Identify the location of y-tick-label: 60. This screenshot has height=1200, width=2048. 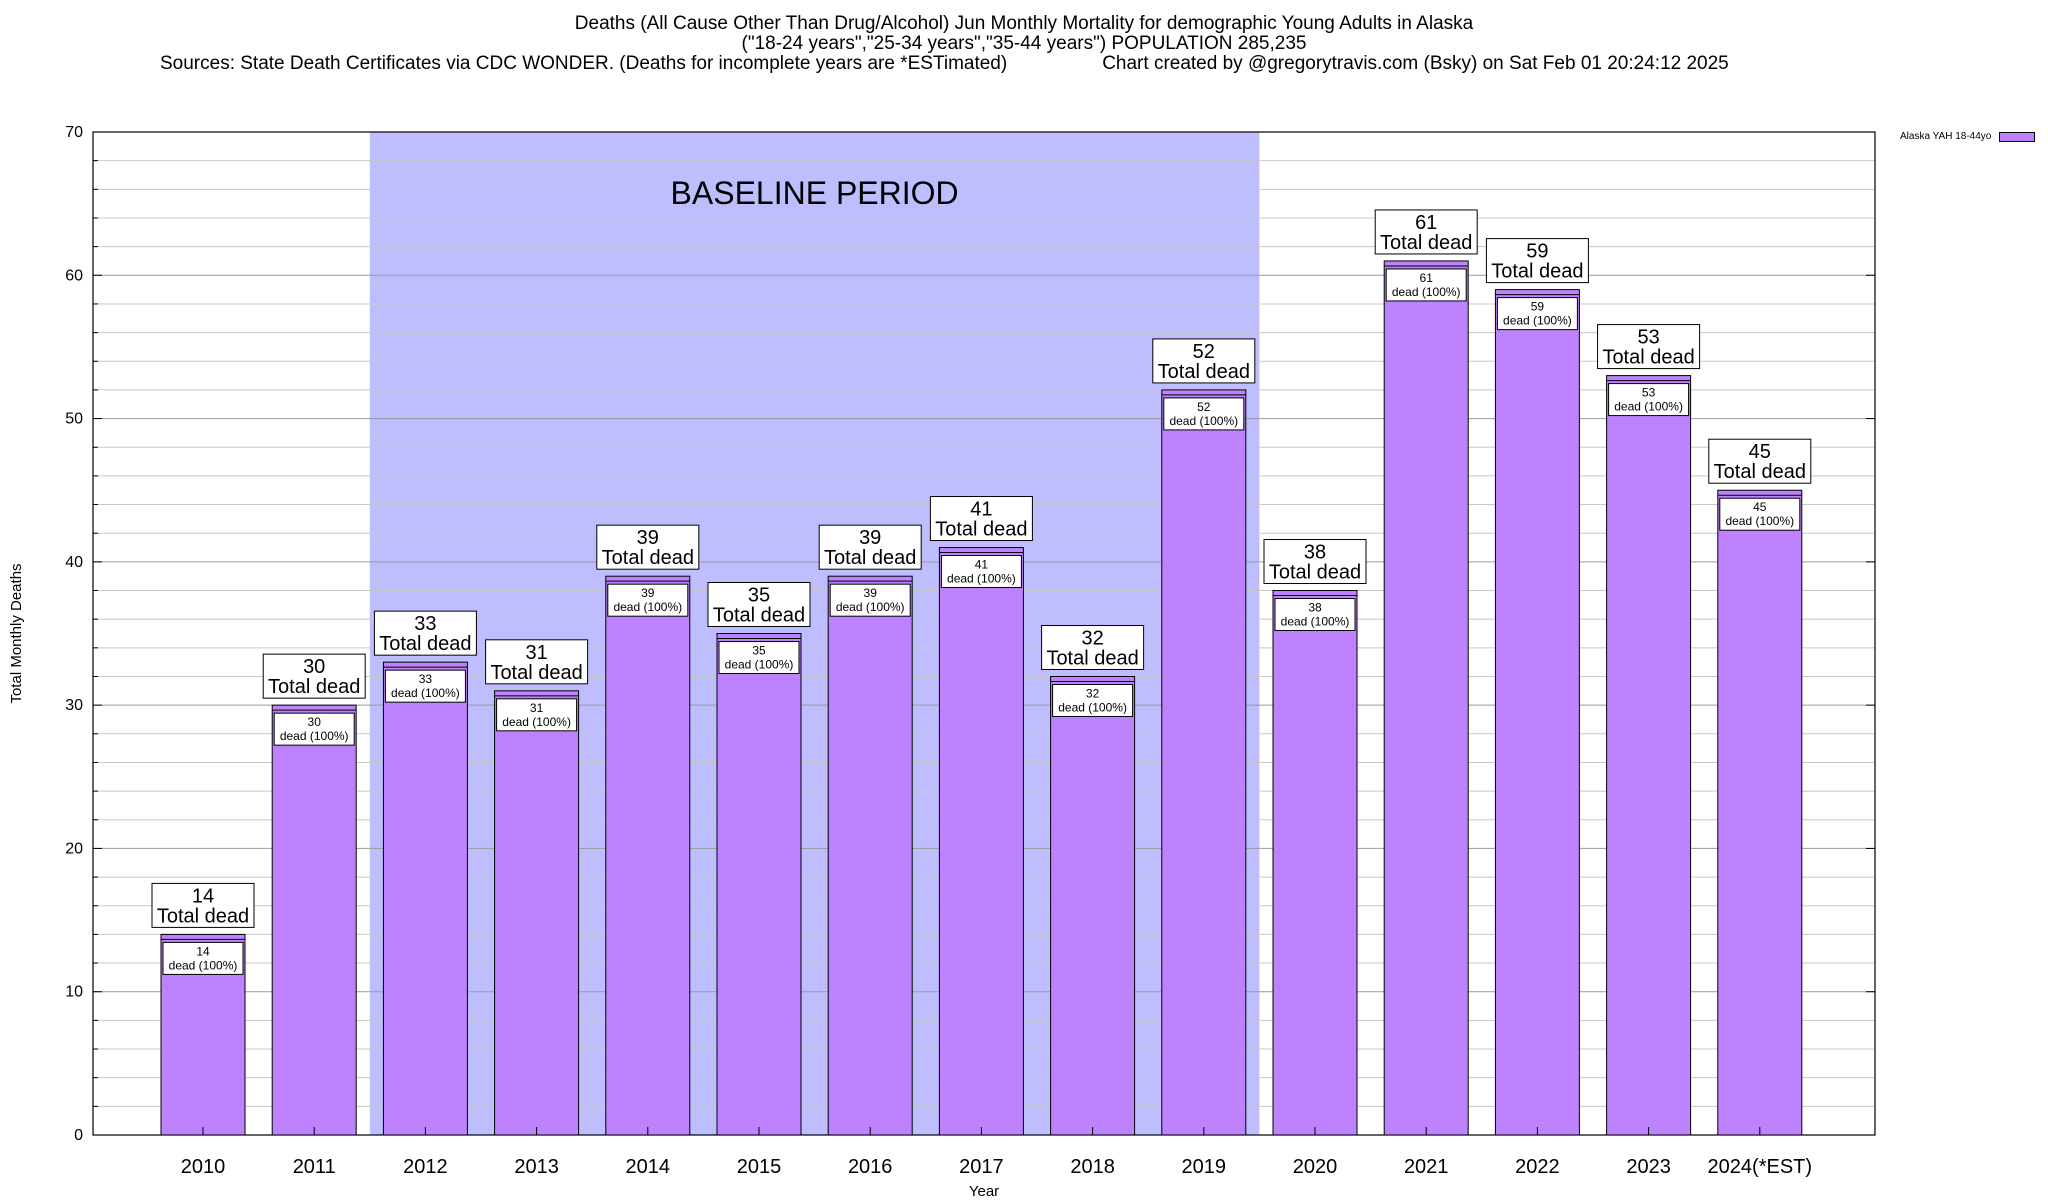
(74, 275).